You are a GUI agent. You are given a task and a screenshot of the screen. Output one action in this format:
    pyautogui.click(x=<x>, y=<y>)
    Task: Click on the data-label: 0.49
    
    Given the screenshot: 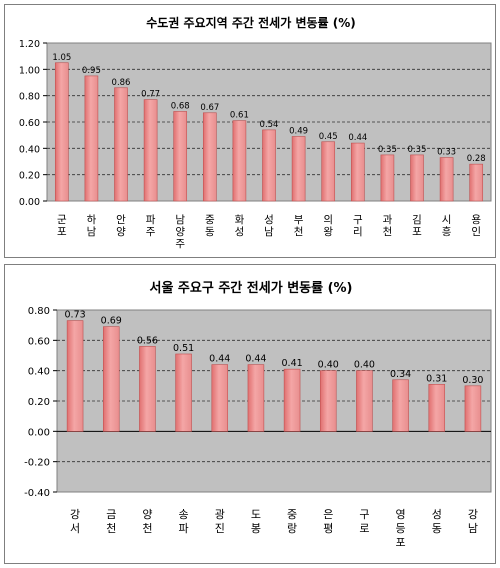 What is the action you would take?
    pyautogui.click(x=298, y=131)
    